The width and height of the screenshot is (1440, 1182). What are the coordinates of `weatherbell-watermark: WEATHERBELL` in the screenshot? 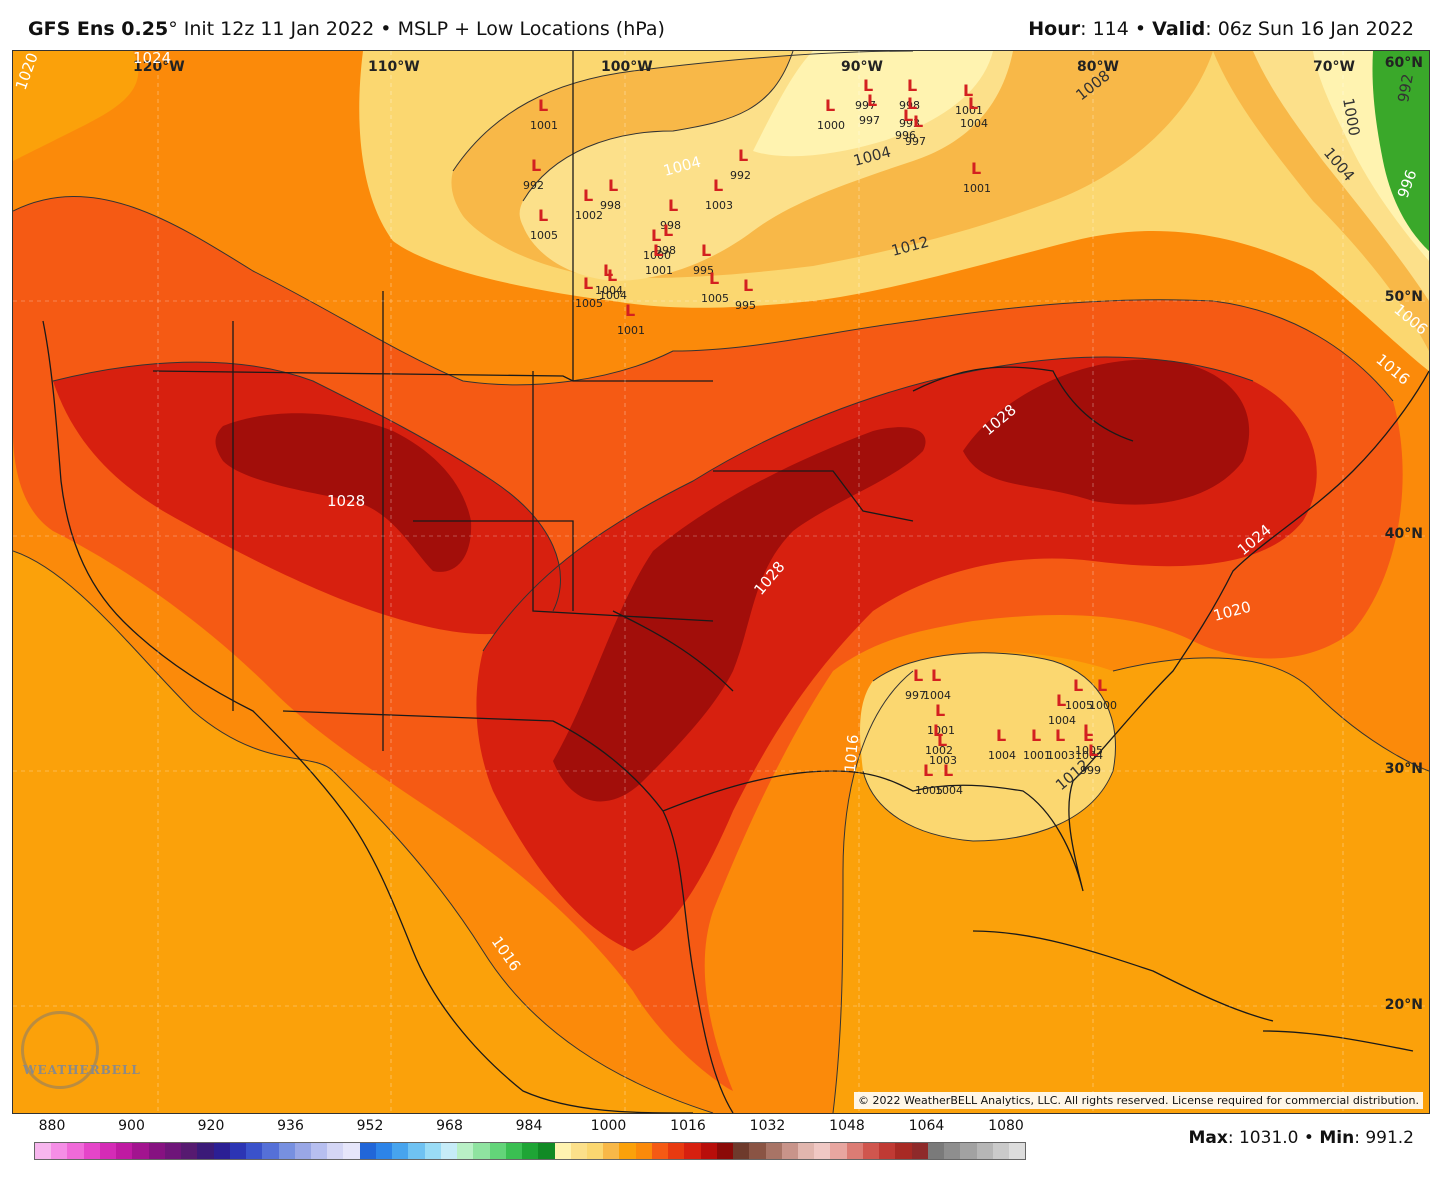 It's located at (82, 1070).